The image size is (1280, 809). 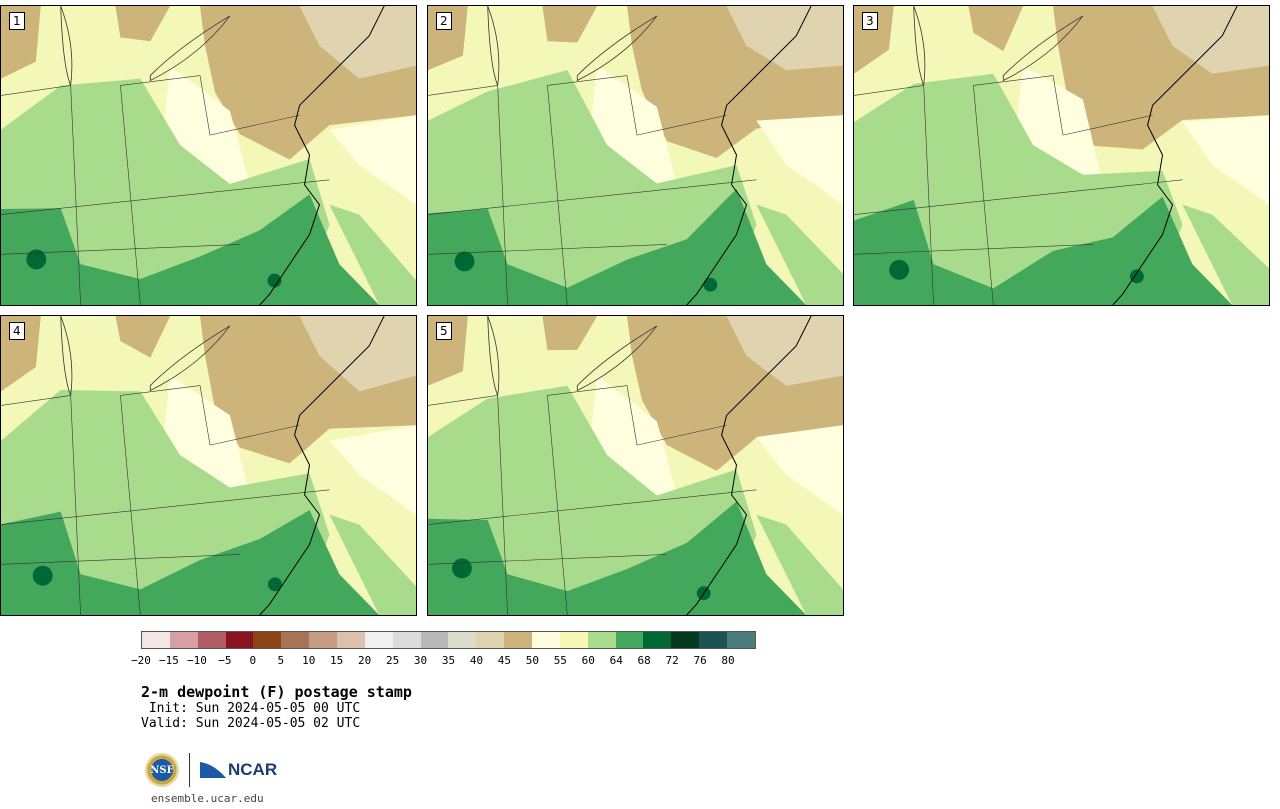 What do you see at coordinates (672, 660) in the screenshot?
I see `colorbar-tick-label: 72` at bounding box center [672, 660].